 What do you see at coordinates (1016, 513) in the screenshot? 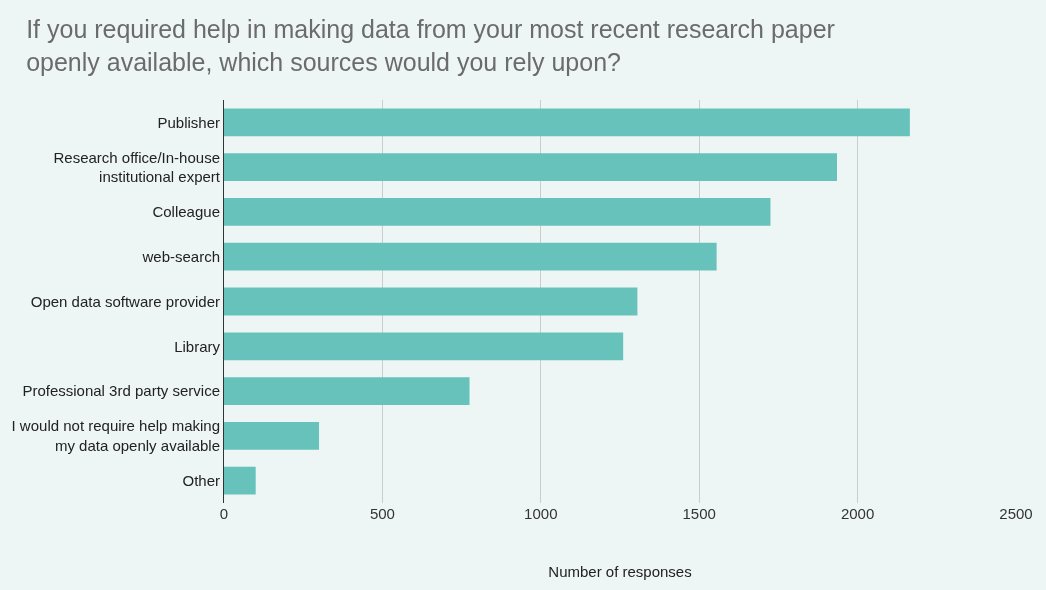
I see `x-tick-label: 2500` at bounding box center [1016, 513].